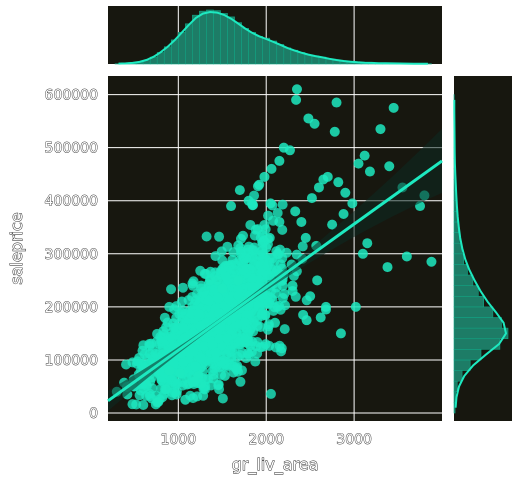 The height and width of the screenshot is (480, 518). I want to click on y-tick-label: 200000, so click(71, 308).